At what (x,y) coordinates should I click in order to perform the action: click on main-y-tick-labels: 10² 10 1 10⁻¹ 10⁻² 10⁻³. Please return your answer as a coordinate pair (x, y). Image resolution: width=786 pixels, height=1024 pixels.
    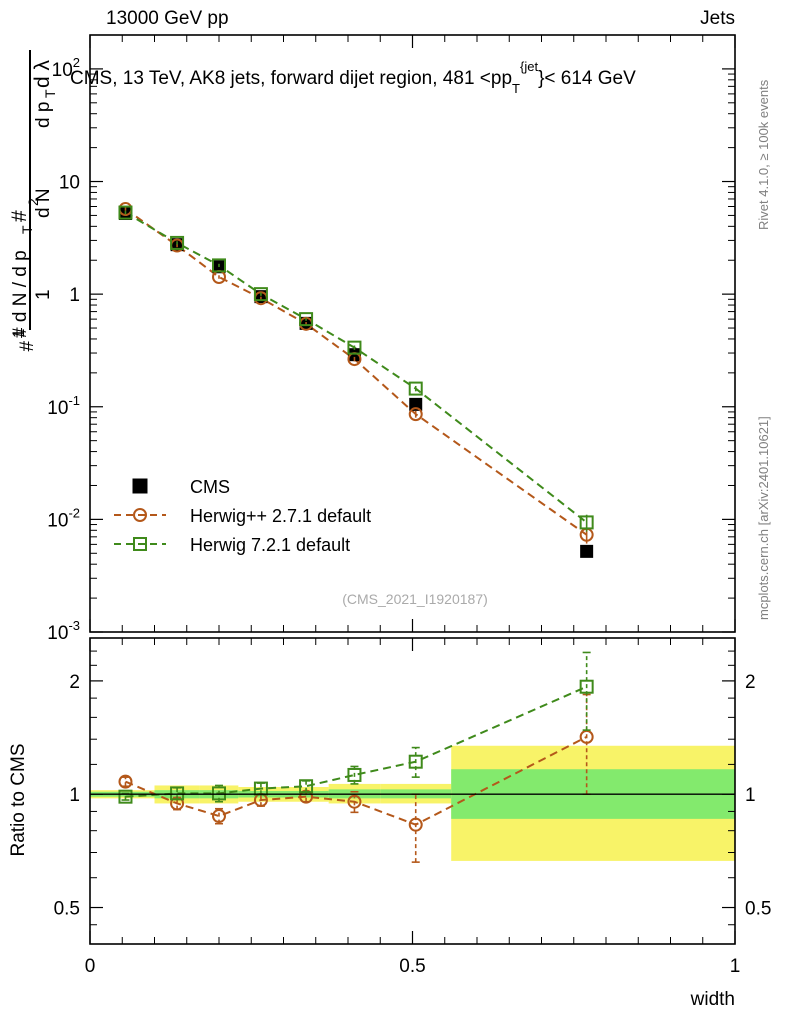
    Looking at the image, I should click on (63, 349).